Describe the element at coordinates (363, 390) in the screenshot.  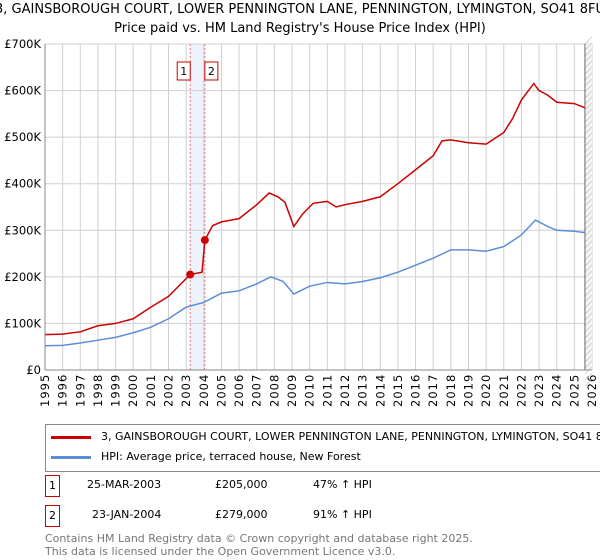
I see `x-tick-label: 2013` at that location.